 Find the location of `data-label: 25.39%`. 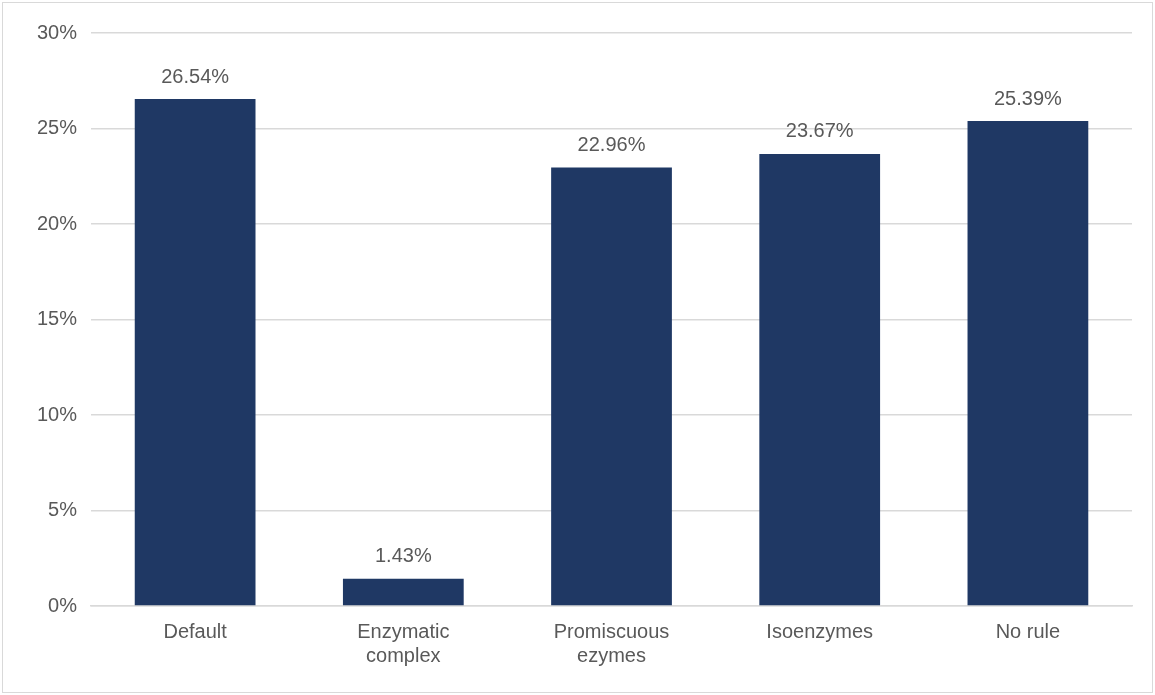

data-label: 25.39% is located at coordinates (1028, 97).